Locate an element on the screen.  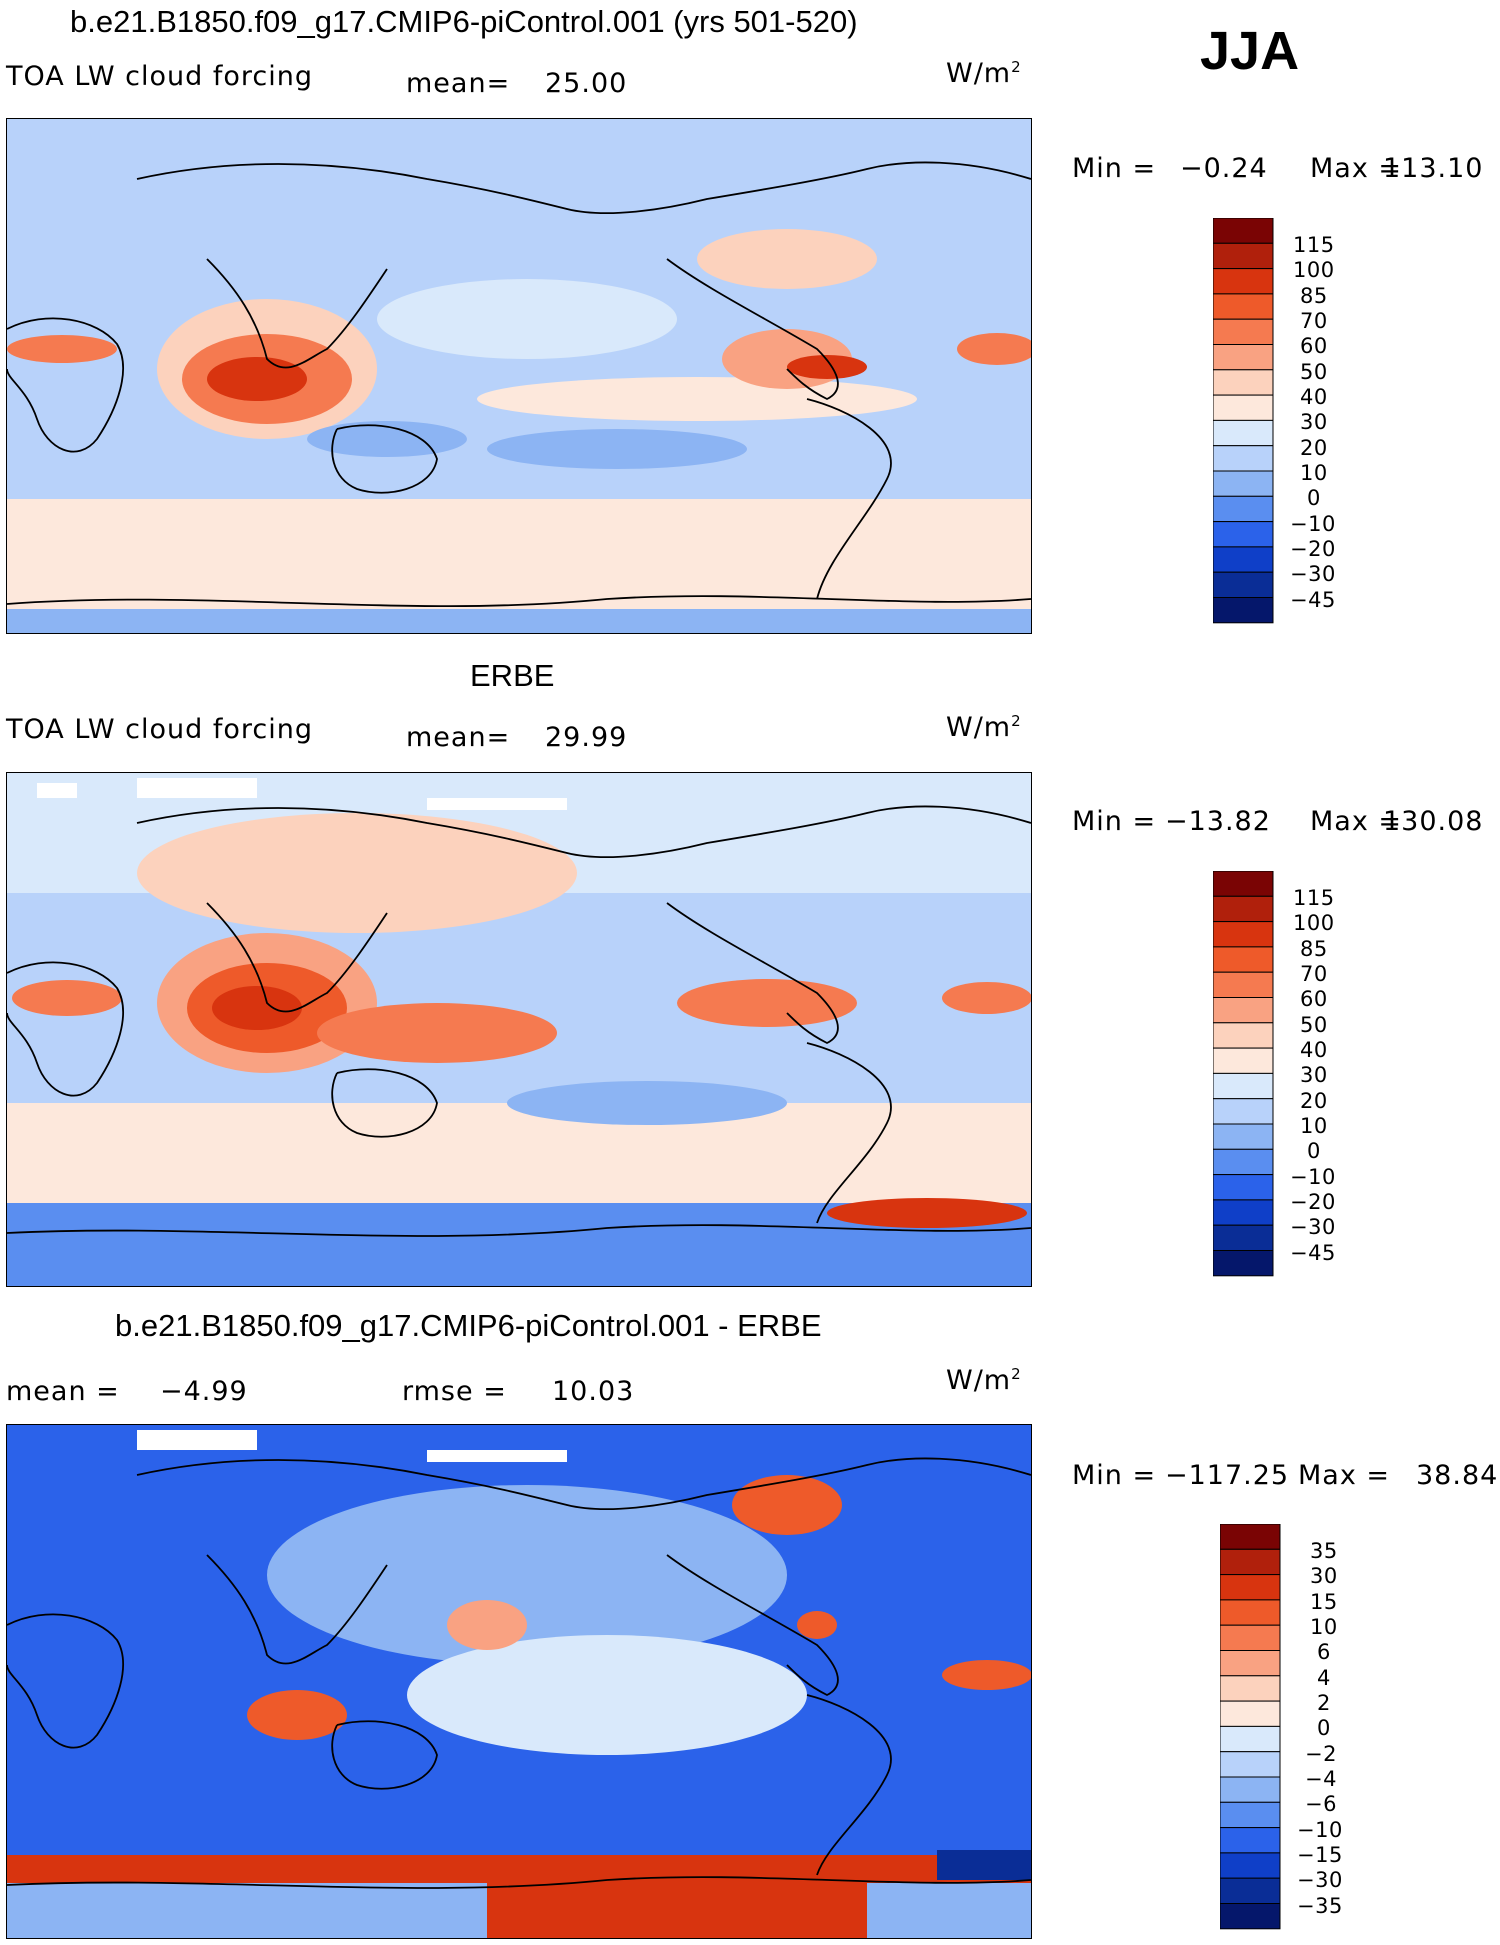
panel-1-mean-value: 25.00 is located at coordinates (586, 83).